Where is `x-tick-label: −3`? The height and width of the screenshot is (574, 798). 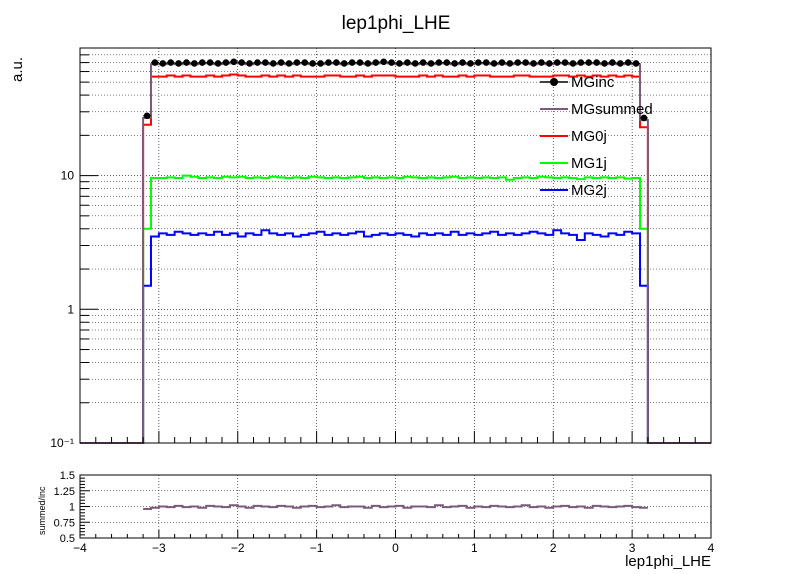 x-tick-label: −3 is located at coordinates (159, 548).